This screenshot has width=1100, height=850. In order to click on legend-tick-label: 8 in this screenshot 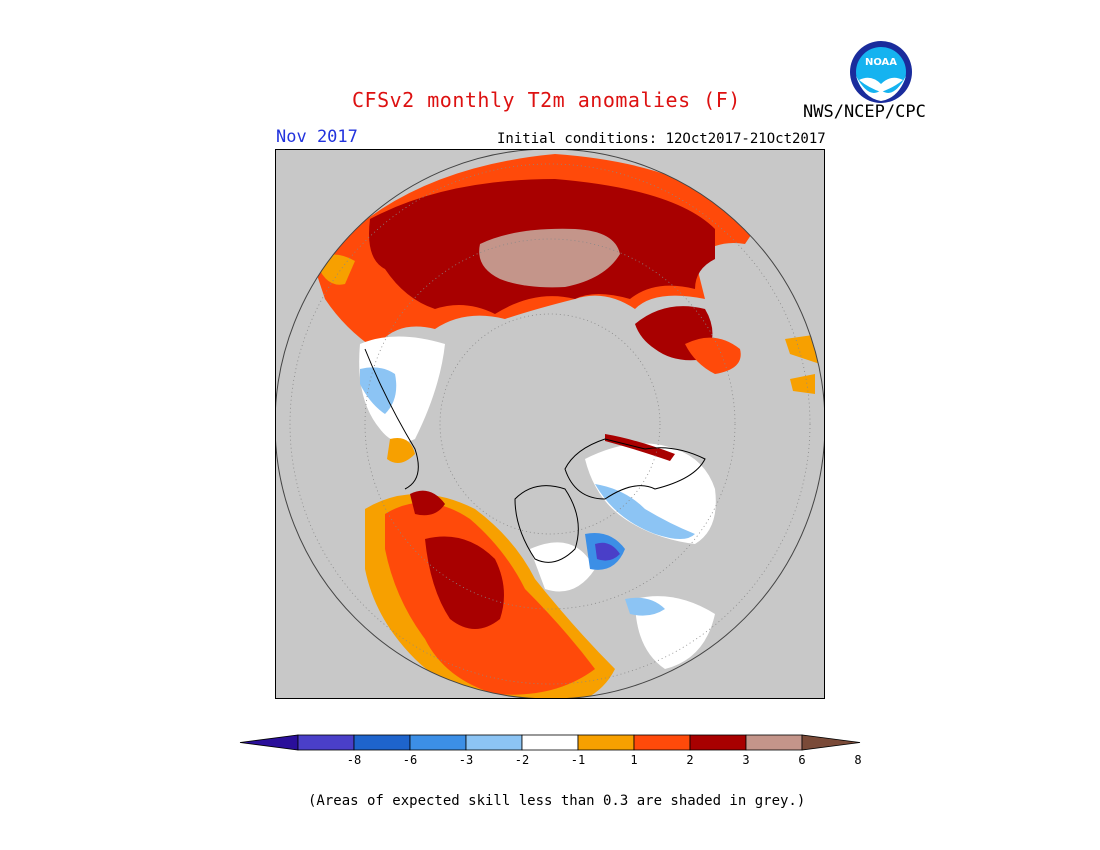, I will do `click(857, 760)`.